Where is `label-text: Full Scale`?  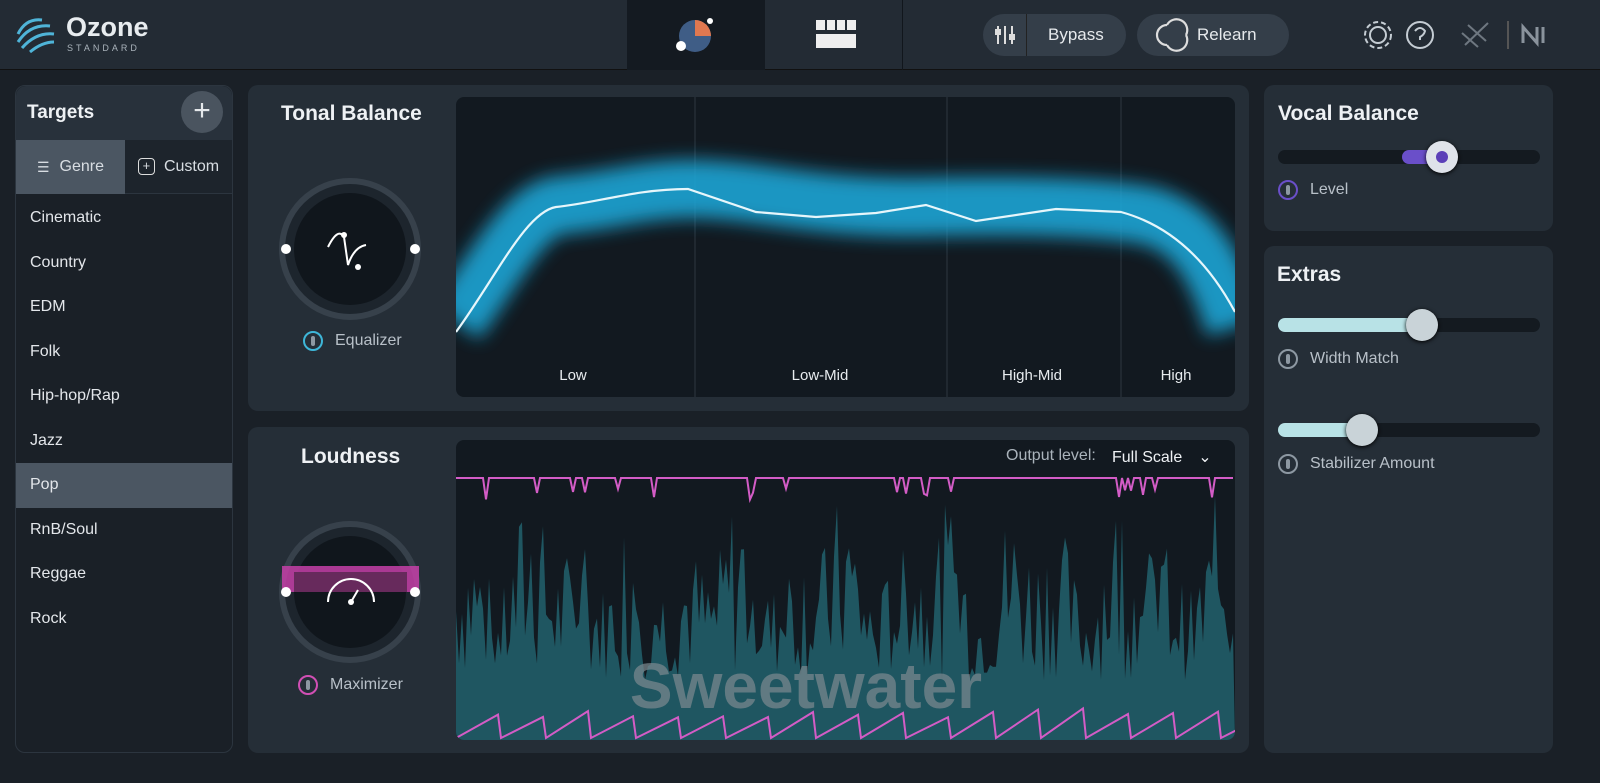 label-text: Full Scale is located at coordinates (1147, 457).